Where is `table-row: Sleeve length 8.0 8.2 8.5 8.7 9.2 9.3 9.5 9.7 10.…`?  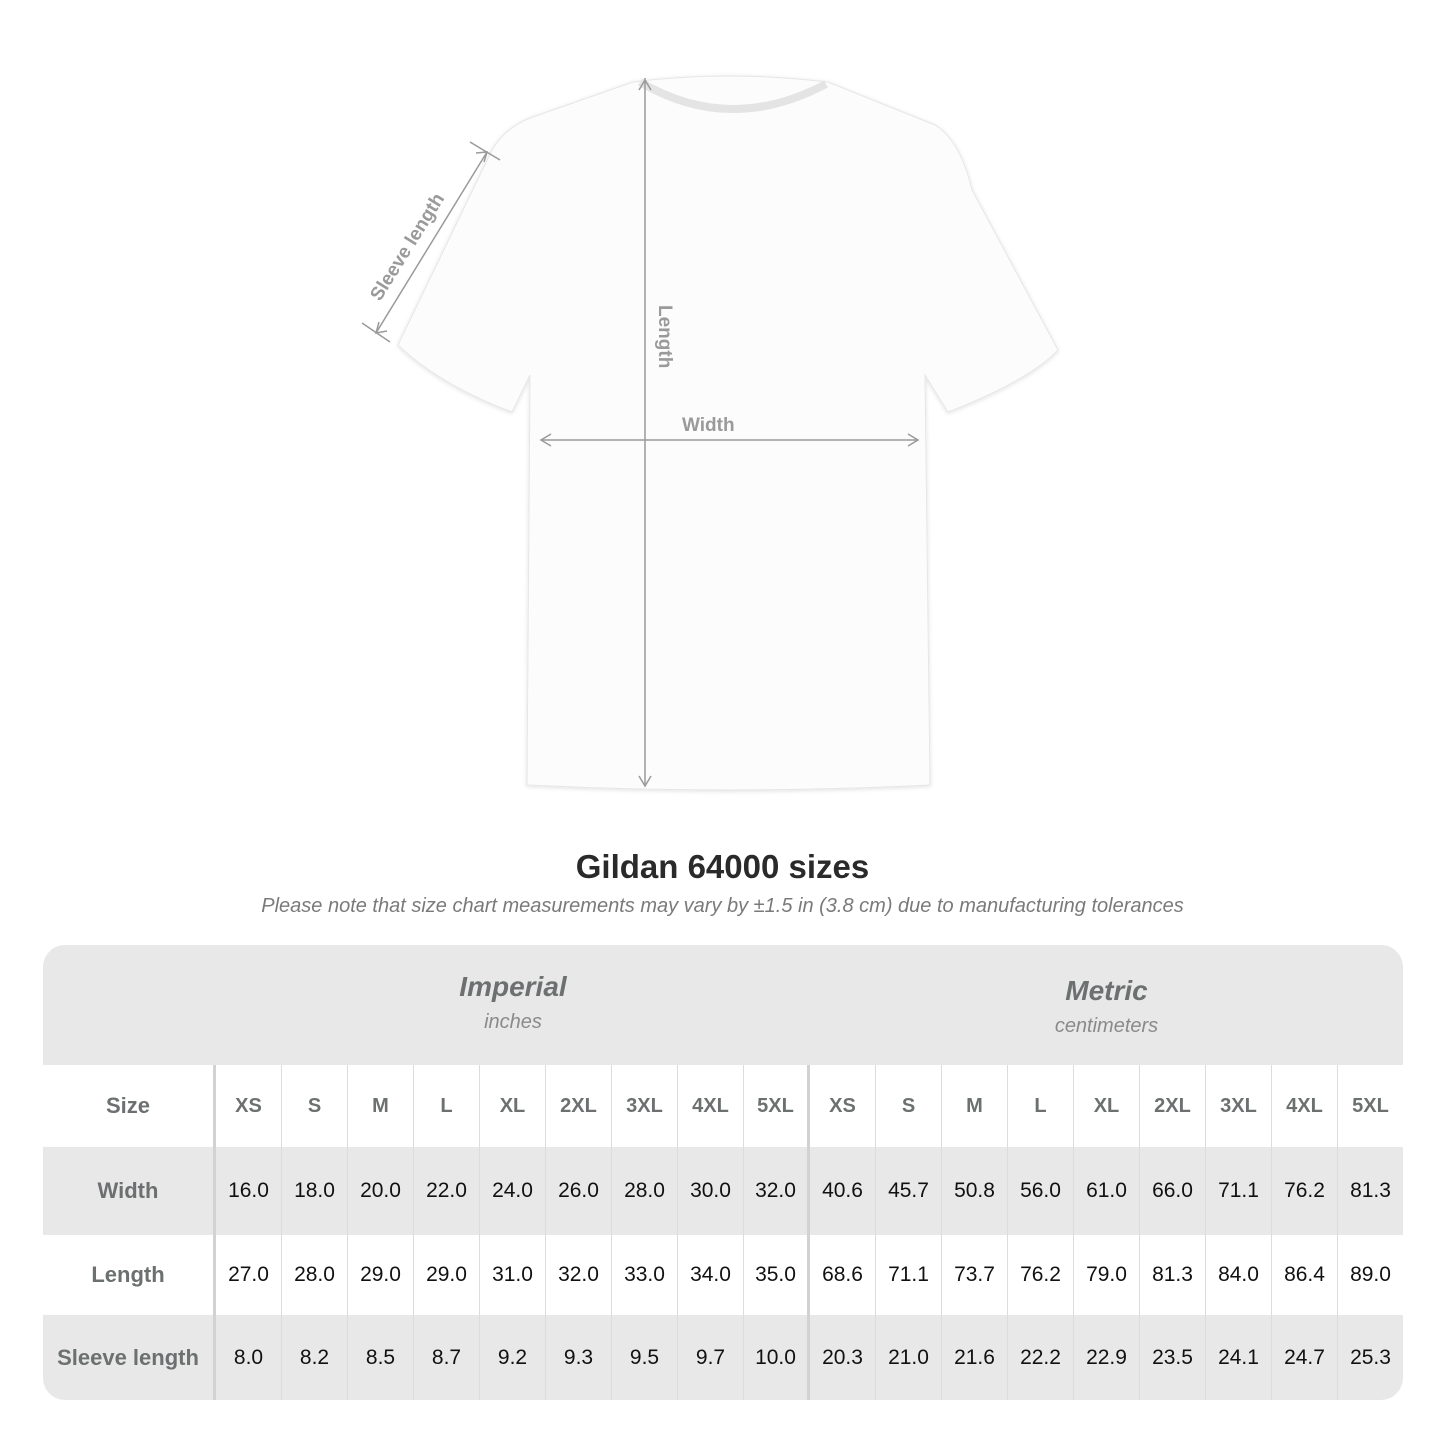
table-row: Sleeve length 8.0 8.2 8.5 8.7 9.2 9.3 9.5 9.7 10.… is located at coordinates (723, 1357).